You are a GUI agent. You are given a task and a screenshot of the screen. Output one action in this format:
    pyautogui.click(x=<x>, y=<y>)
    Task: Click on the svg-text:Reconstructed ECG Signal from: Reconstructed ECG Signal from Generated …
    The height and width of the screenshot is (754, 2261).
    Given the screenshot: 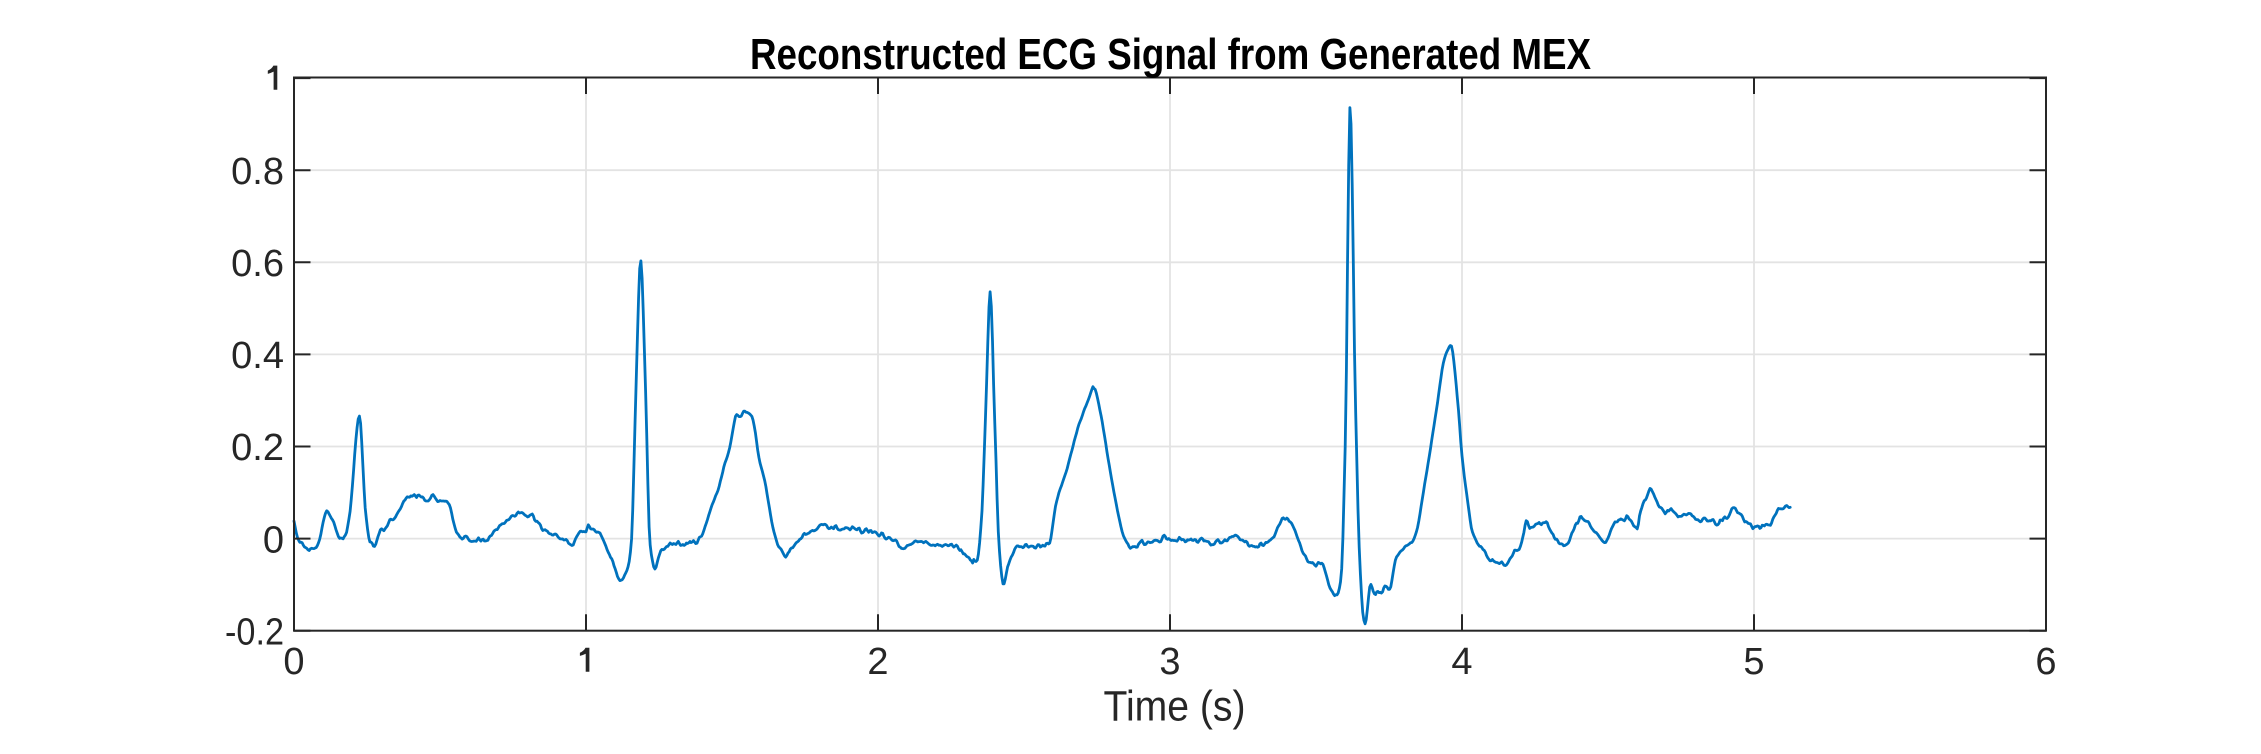 What is the action you would take?
    pyautogui.click(x=1170, y=55)
    